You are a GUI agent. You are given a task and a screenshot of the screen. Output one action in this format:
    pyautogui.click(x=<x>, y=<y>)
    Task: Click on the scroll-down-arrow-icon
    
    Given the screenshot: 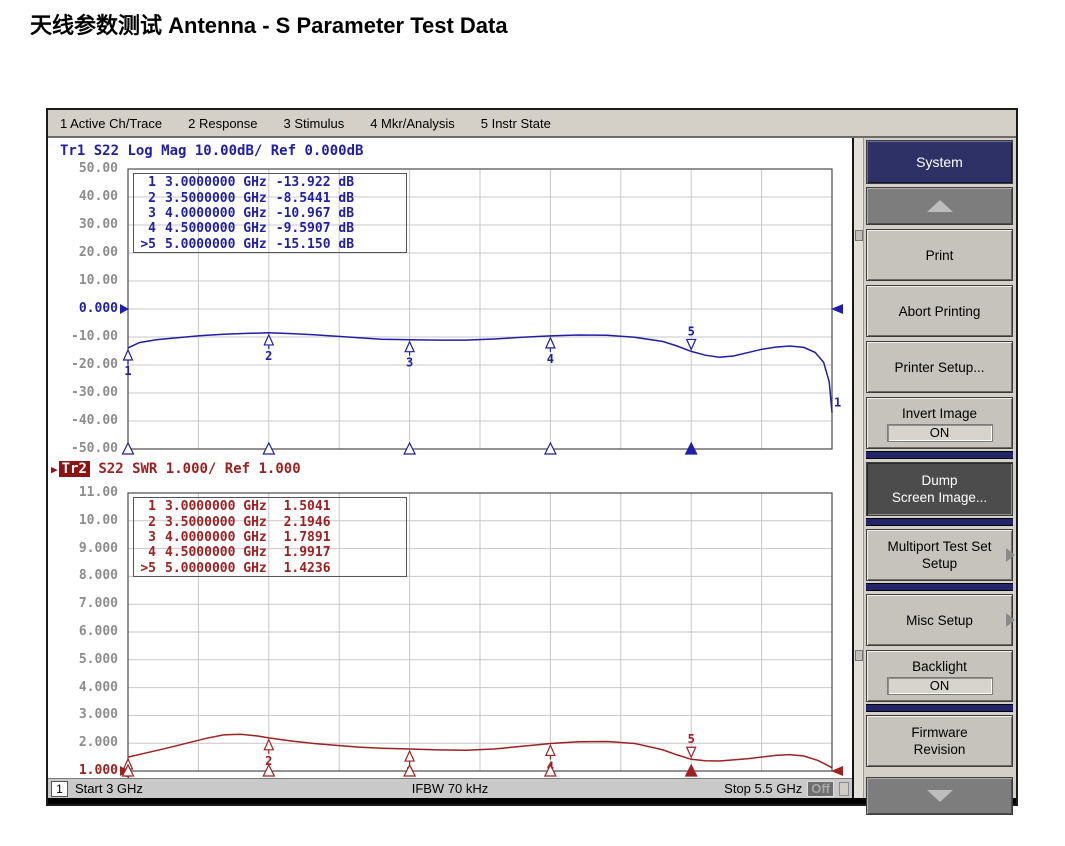 What is the action you would take?
    pyautogui.click(x=939, y=796)
    